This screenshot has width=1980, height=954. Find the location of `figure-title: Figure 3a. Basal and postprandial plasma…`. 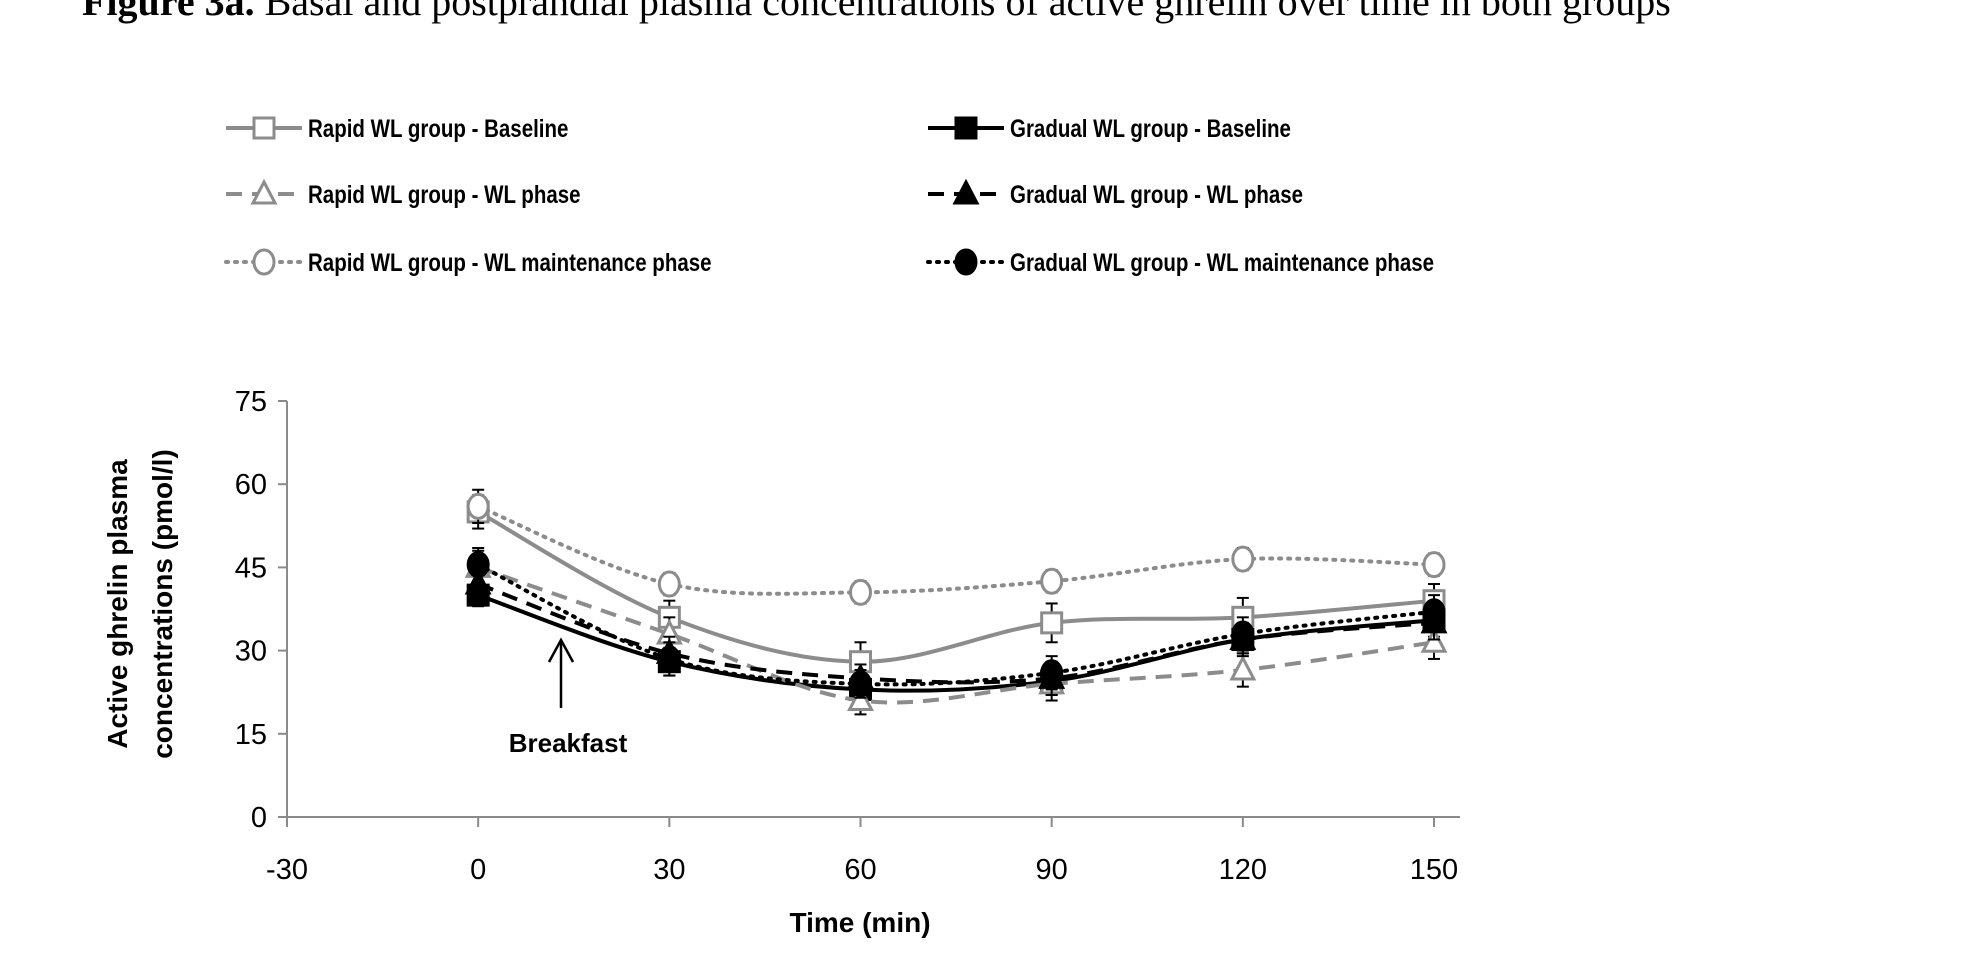

figure-title: Figure 3a. Basal and postprandial plasma… is located at coordinates (876, 12).